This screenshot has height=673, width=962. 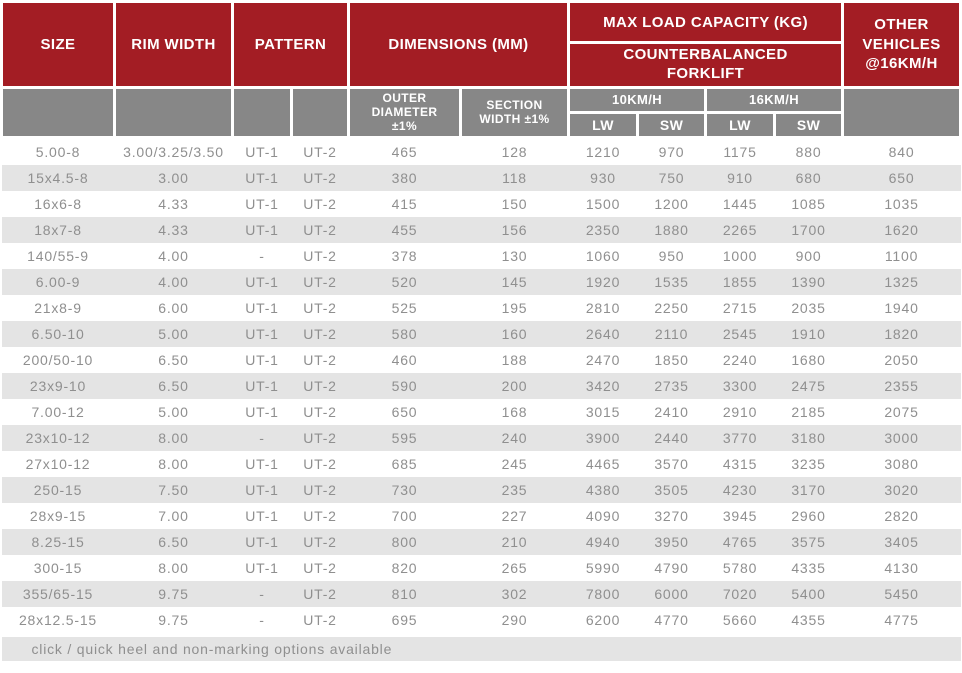 What do you see at coordinates (901, 360) in the screenshot?
I see `table-cell: 2050` at bounding box center [901, 360].